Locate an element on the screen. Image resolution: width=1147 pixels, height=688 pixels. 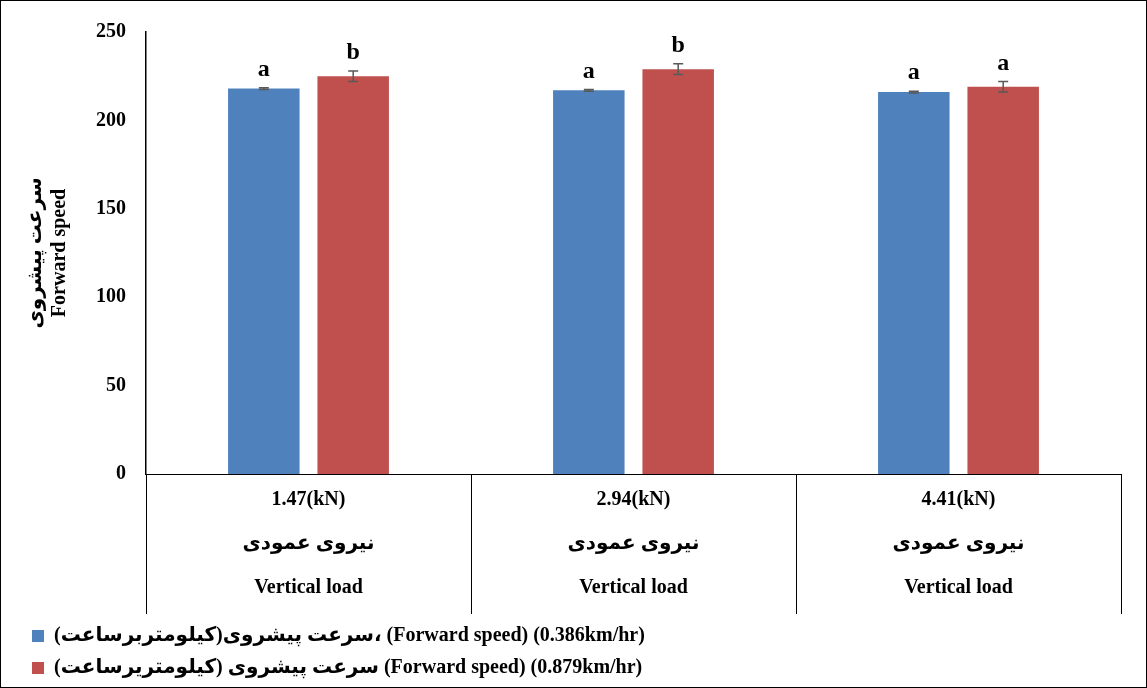
y-tick-label: 150 is located at coordinates (111, 206).